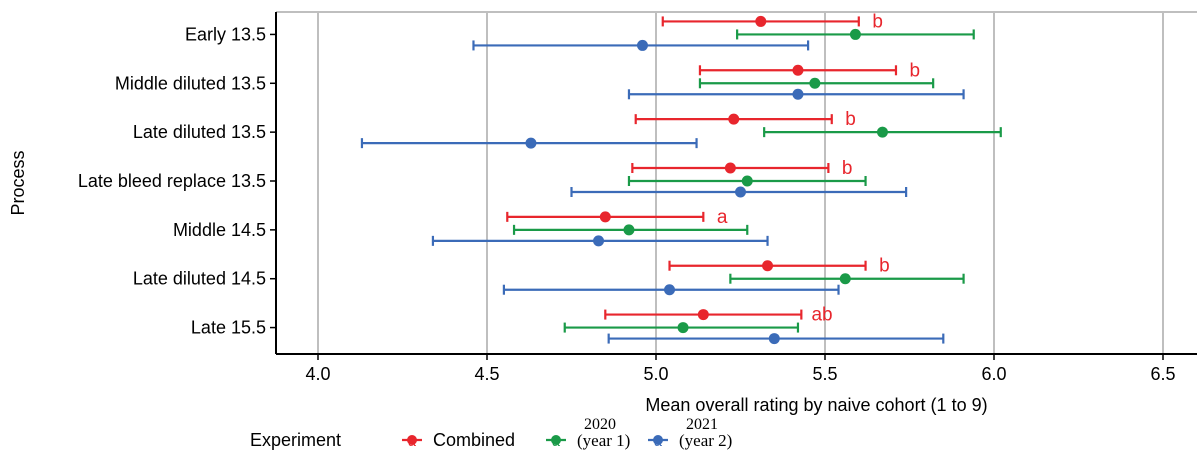  Describe the element at coordinates (317, 374) in the screenshot. I see `x-tick-label: 4.0` at that location.